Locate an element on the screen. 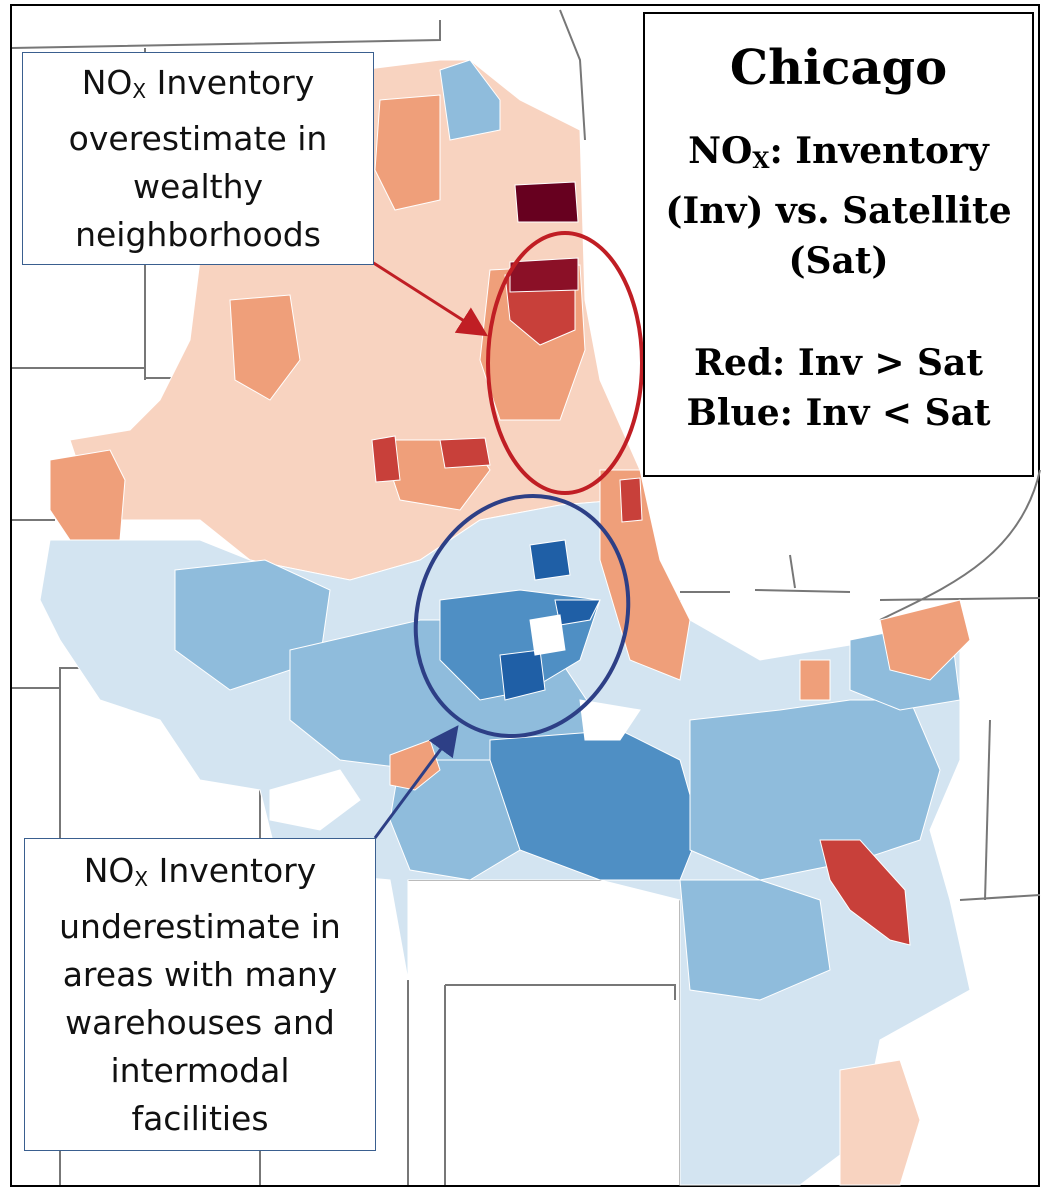 Image resolution: width=1053 pixels, height=1200 pixels. city-title: Chicago is located at coordinates (838, 68).